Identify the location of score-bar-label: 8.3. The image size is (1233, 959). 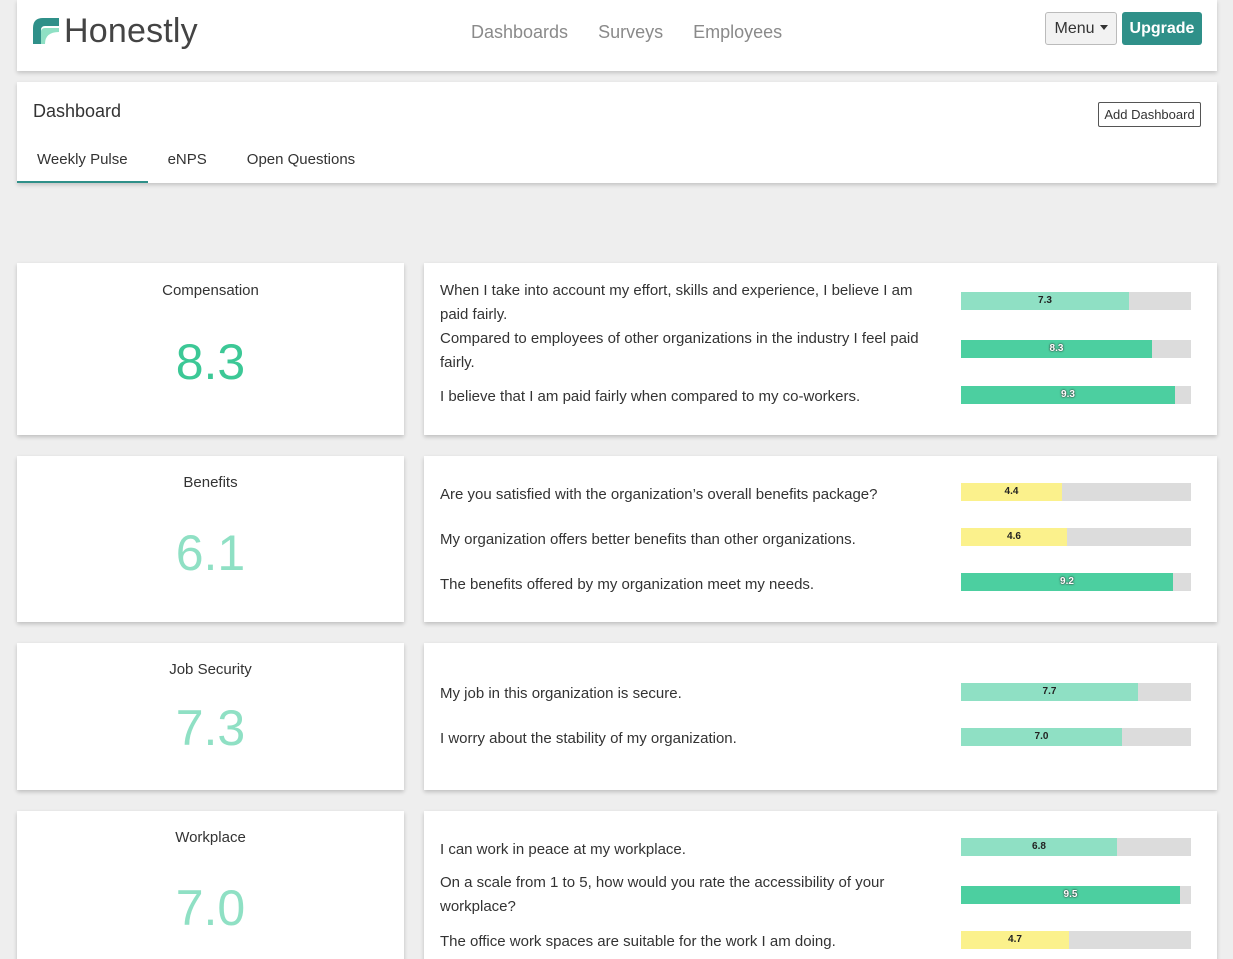
(1056, 348).